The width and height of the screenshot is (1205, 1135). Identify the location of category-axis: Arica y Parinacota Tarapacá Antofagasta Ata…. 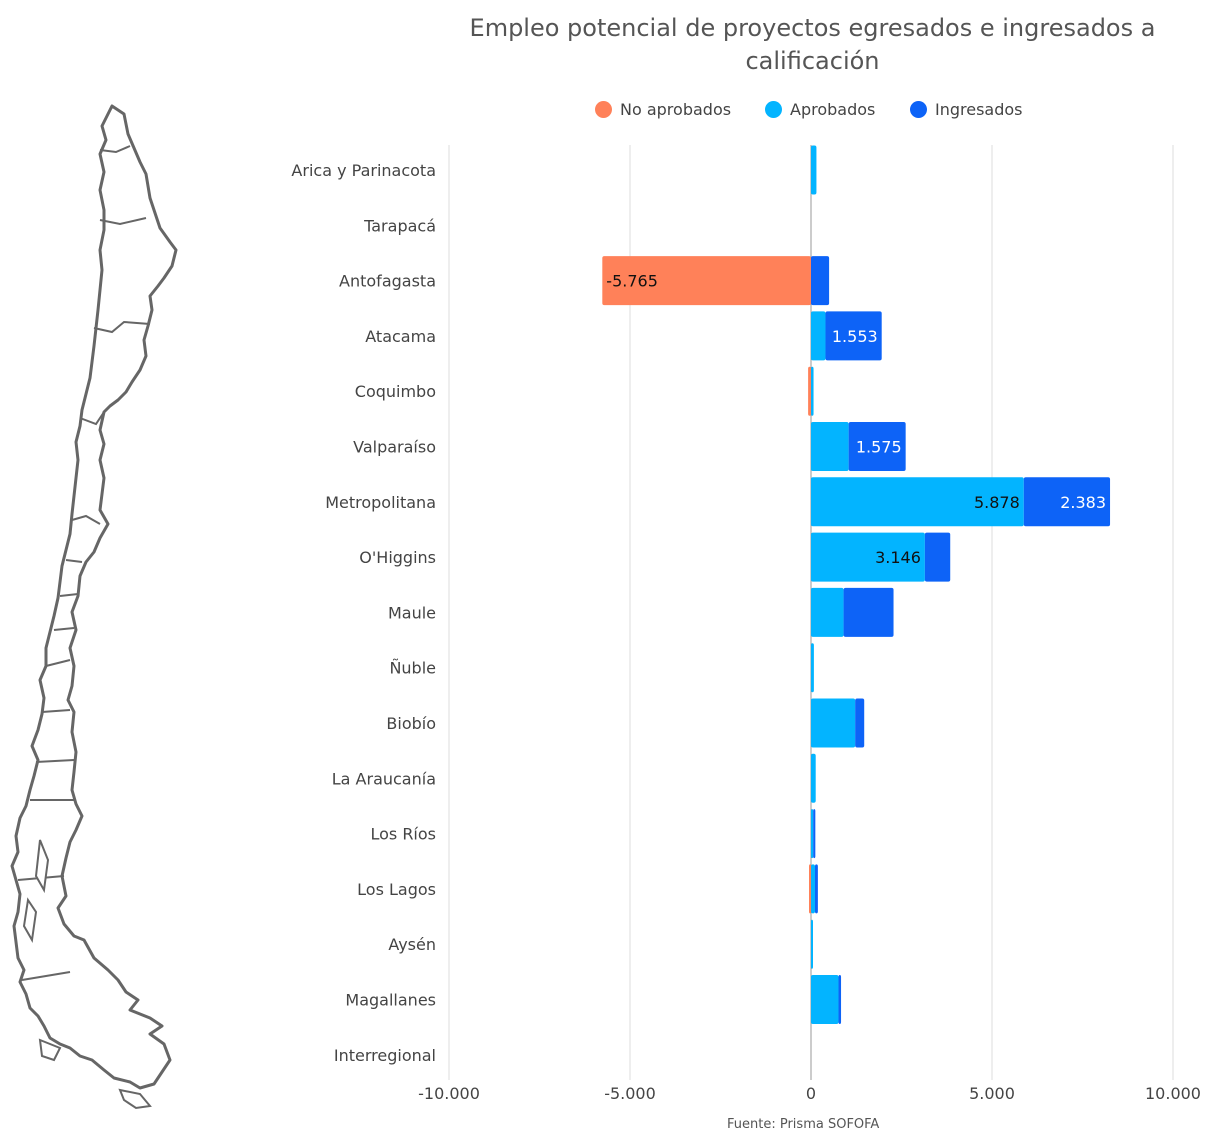
(363, 613).